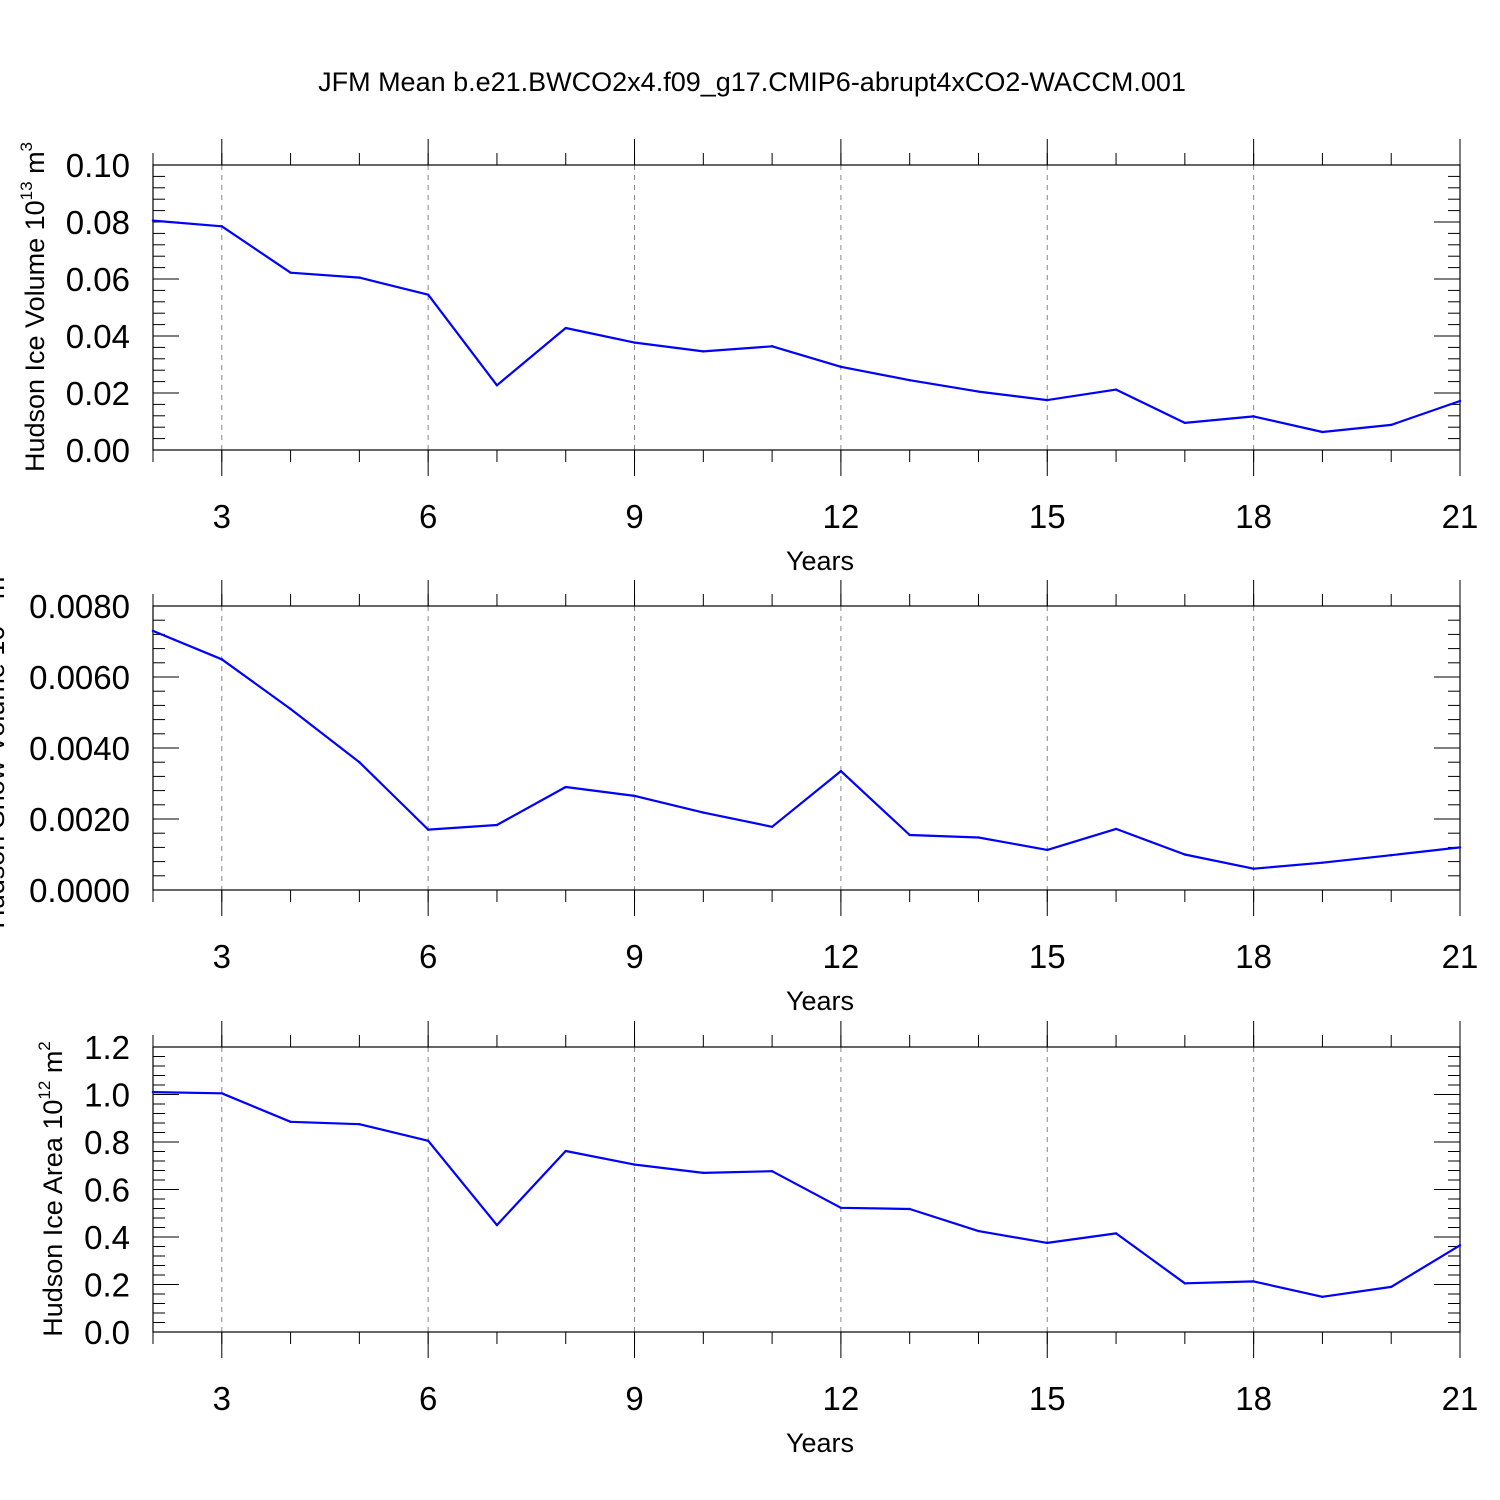 Image resolution: width=1500 pixels, height=1500 pixels. What do you see at coordinates (26, 190) in the screenshot?
I see `y-label-exponent: 13` at bounding box center [26, 190].